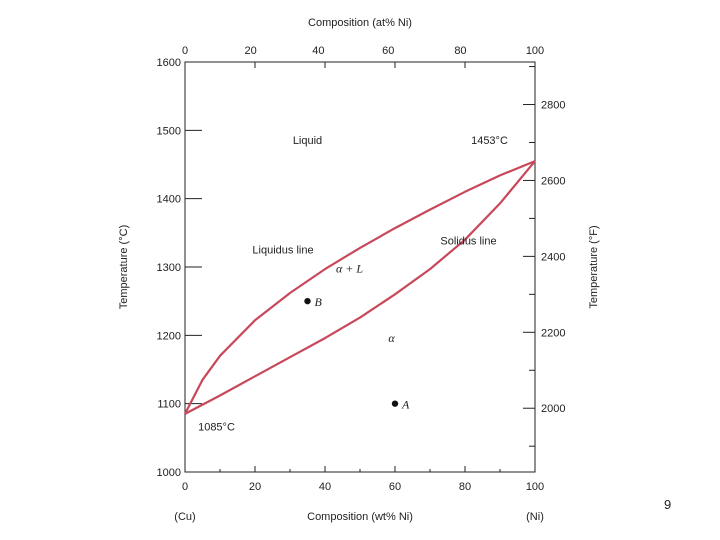 This screenshot has width=720, height=540. What do you see at coordinates (388, 51) in the screenshot?
I see `x-top-tick-label: 60` at bounding box center [388, 51].